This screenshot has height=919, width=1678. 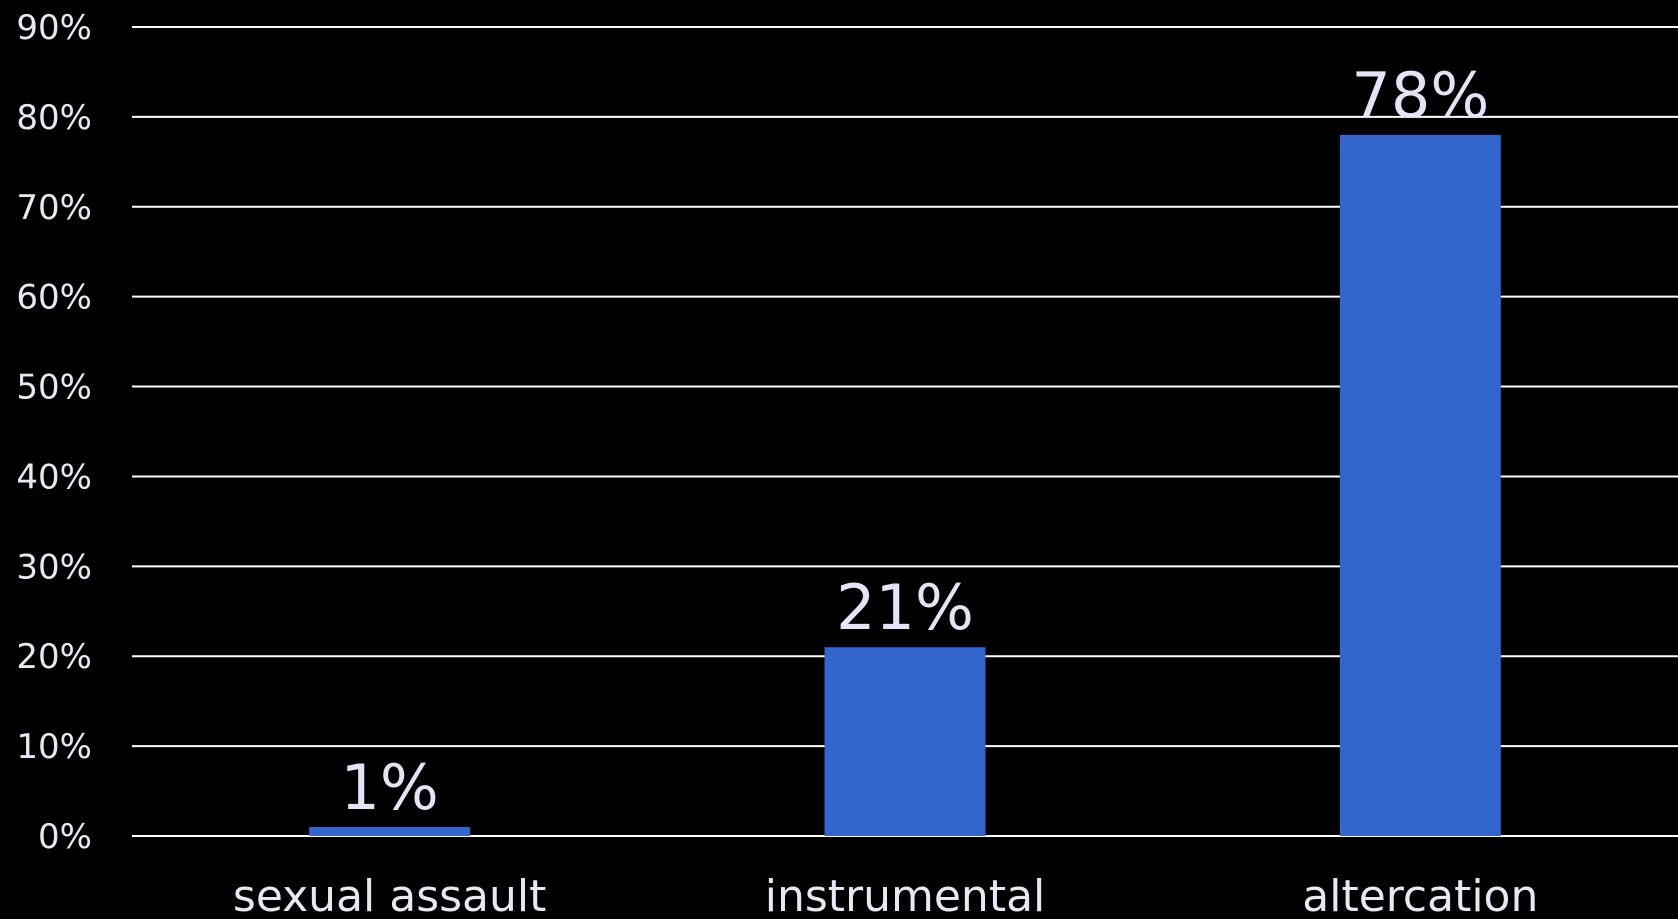 I want to click on data-label-altercation: 78%, so click(x=1420, y=95).